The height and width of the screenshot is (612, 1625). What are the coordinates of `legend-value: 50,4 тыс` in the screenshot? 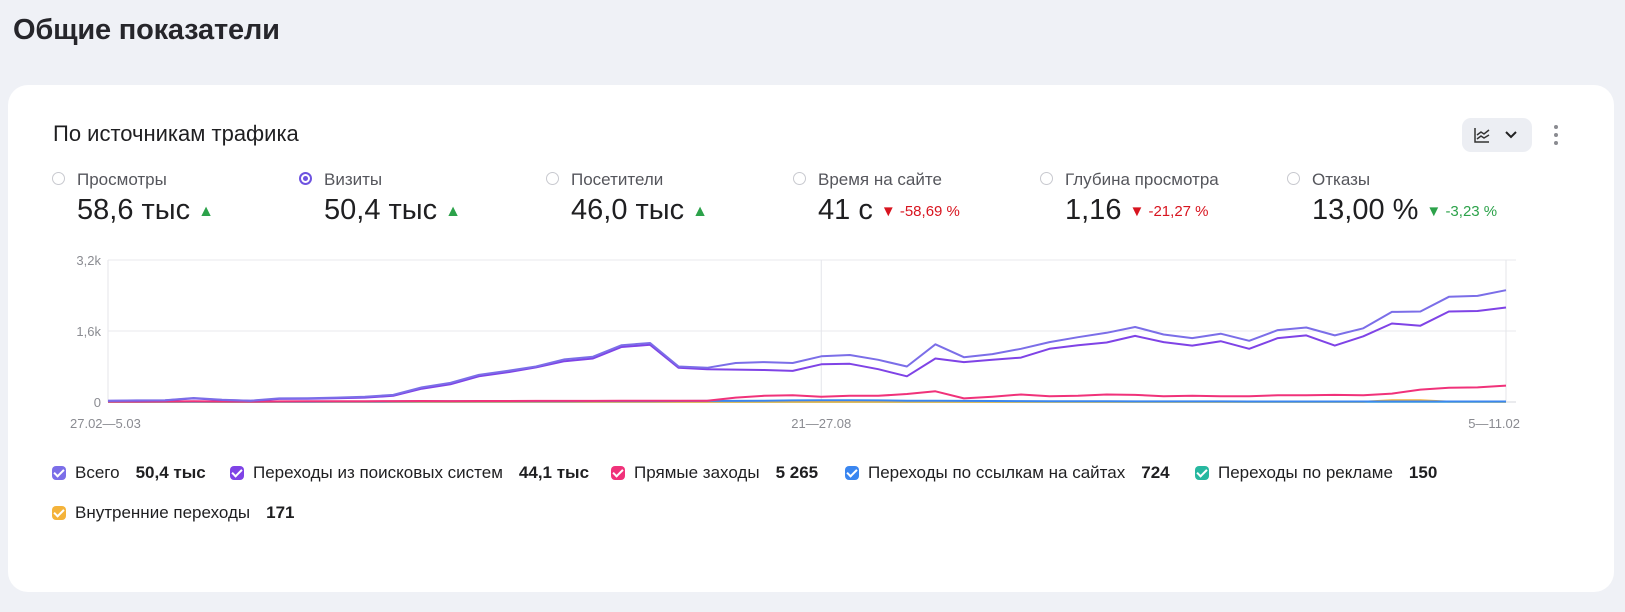 It's located at (170, 472).